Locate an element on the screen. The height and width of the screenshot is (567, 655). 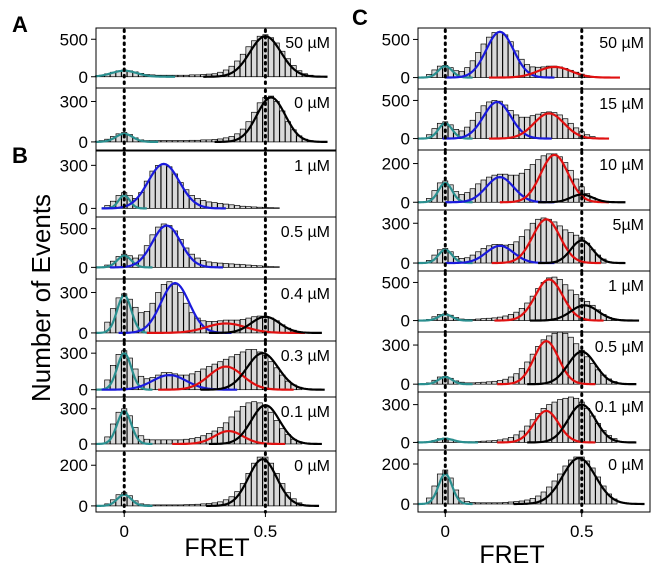
histogram-panel-8: 0 500 50 µM is located at coordinates (516, 59).